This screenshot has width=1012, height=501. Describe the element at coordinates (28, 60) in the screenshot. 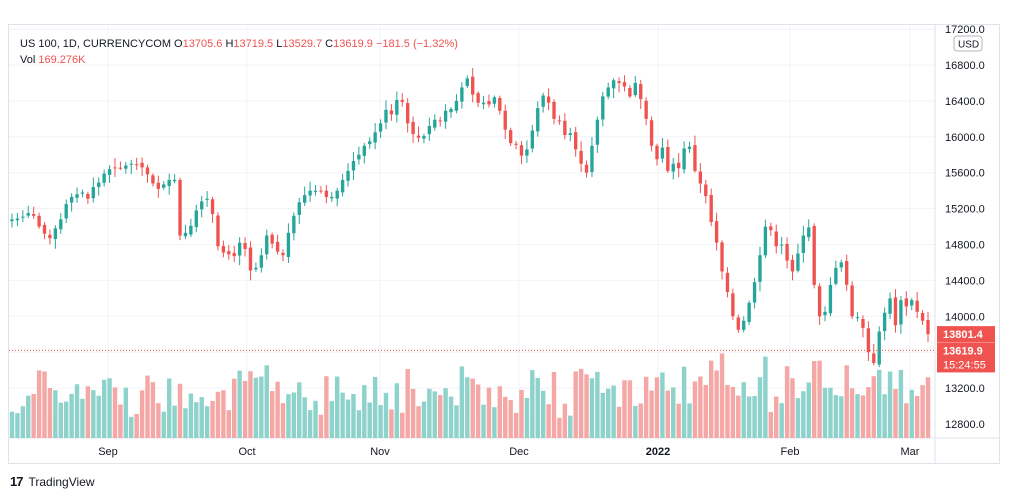

I see `volume-label: Vol` at that location.